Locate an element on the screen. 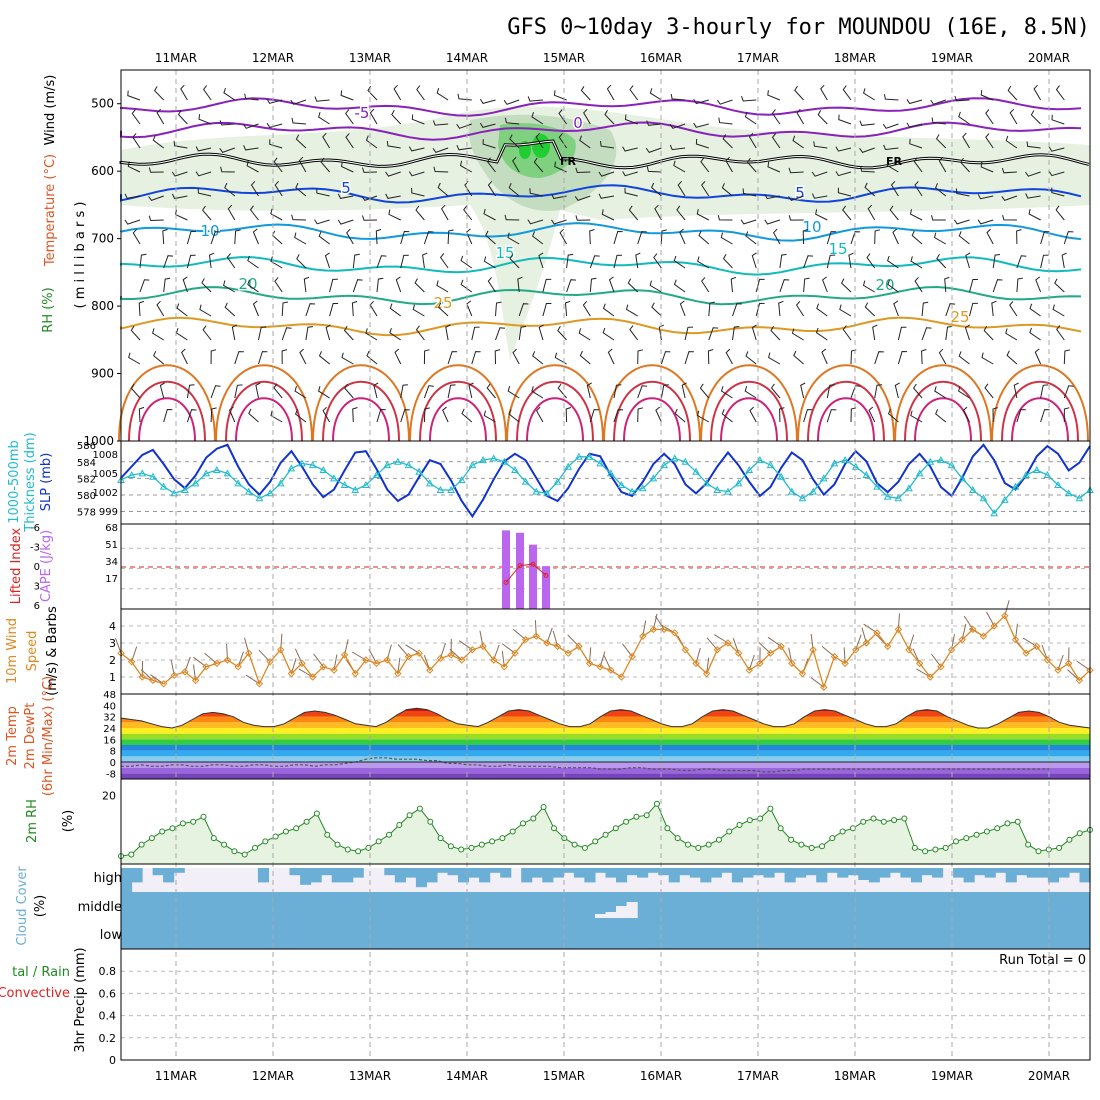  upper-y-tick: 800 is located at coordinates (102, 306).